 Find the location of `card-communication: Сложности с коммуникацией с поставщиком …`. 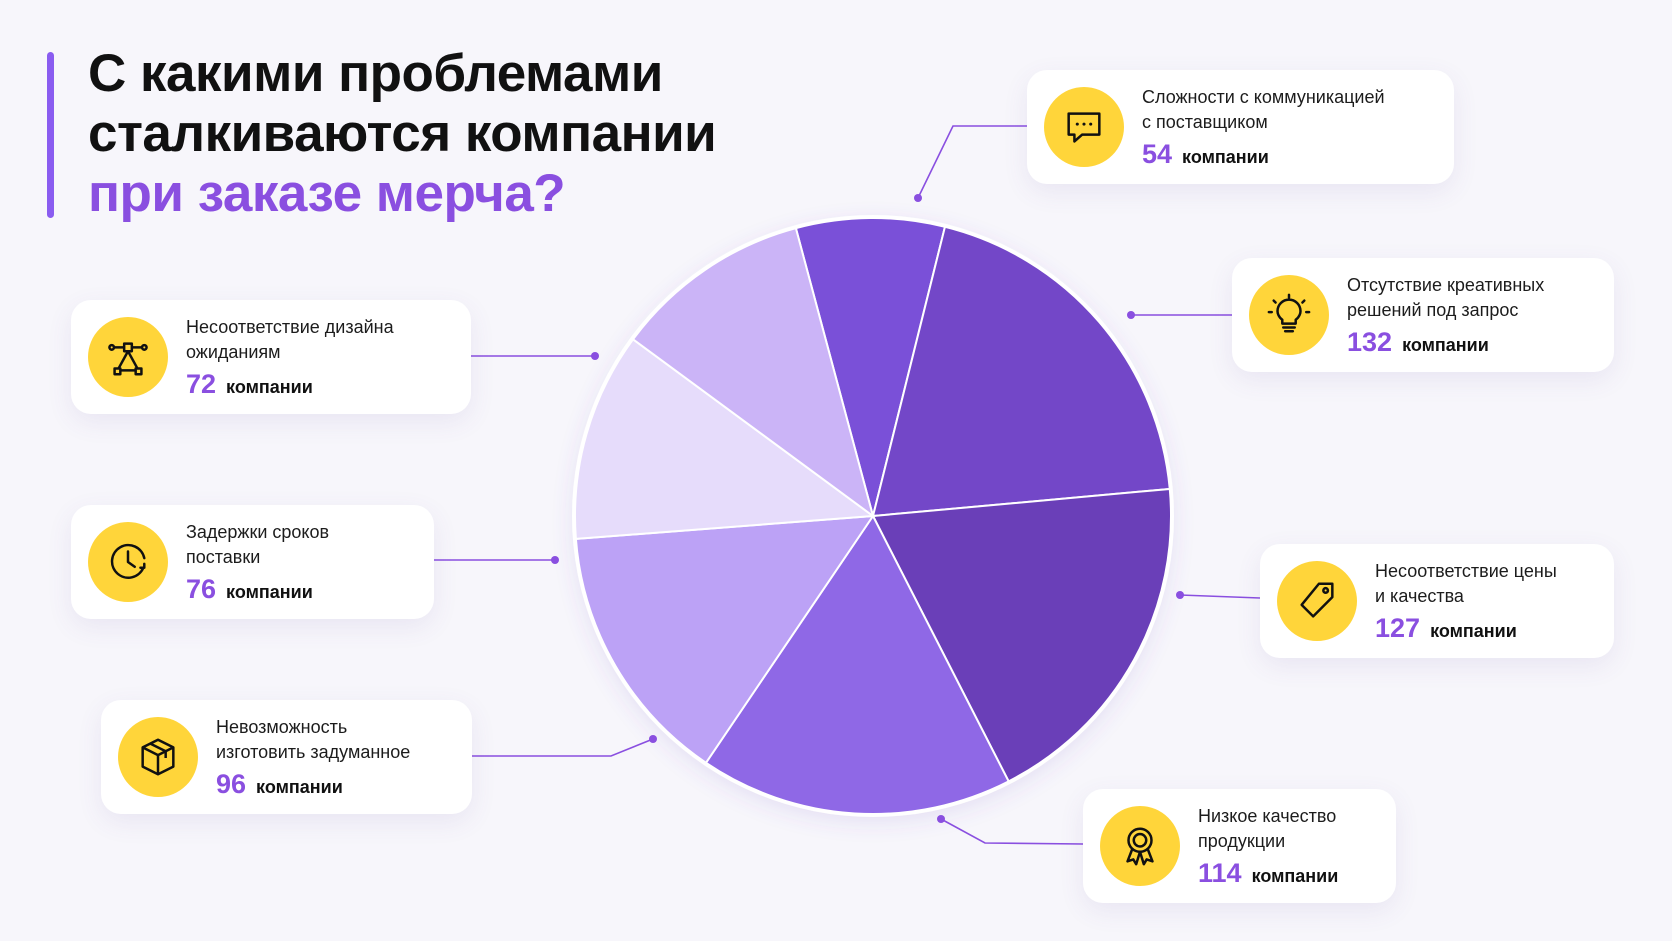

card-communication: Сложности с коммуникацией с поставщиком … is located at coordinates (1240, 127).